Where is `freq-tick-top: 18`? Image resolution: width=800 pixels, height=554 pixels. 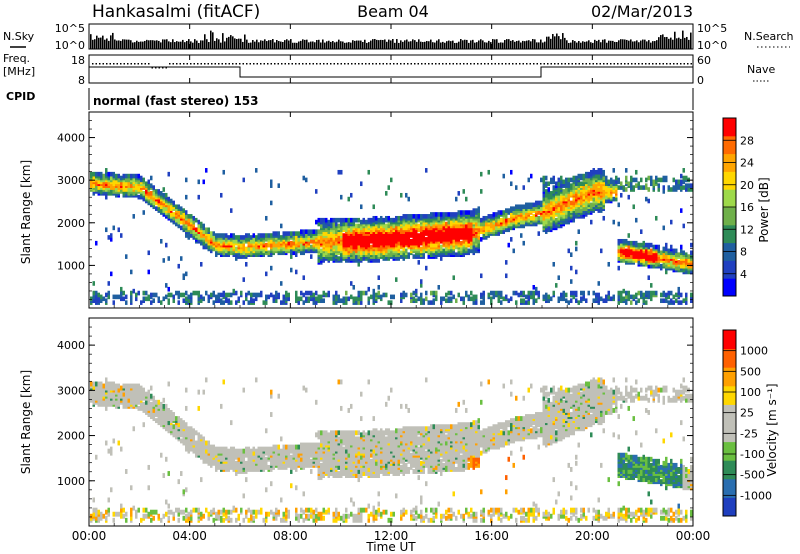 freq-tick-top: 18 is located at coordinates (78, 60).